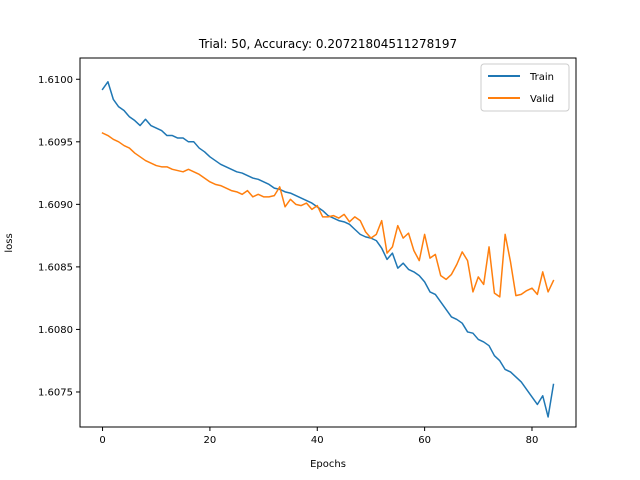  Describe the element at coordinates (55, 142) in the screenshot. I see `y-tick-label: 1.6095` at that location.